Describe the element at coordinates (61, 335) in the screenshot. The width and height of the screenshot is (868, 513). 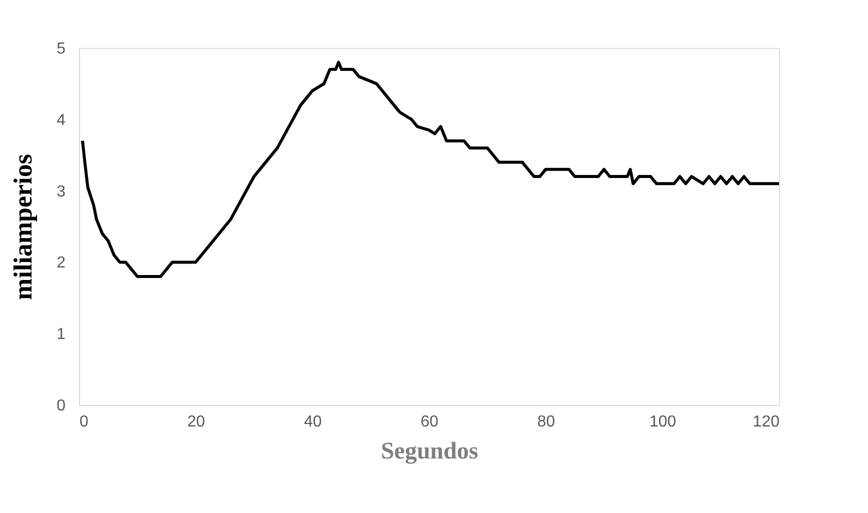
I see `y-tick-label: 1` at that location.